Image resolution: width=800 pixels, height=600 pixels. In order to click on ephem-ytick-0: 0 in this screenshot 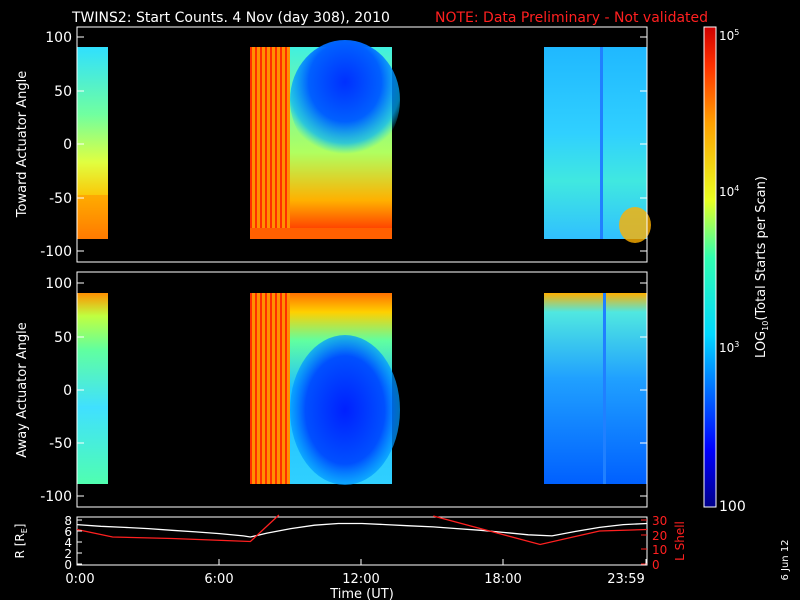, I will do `click(68, 565)`.